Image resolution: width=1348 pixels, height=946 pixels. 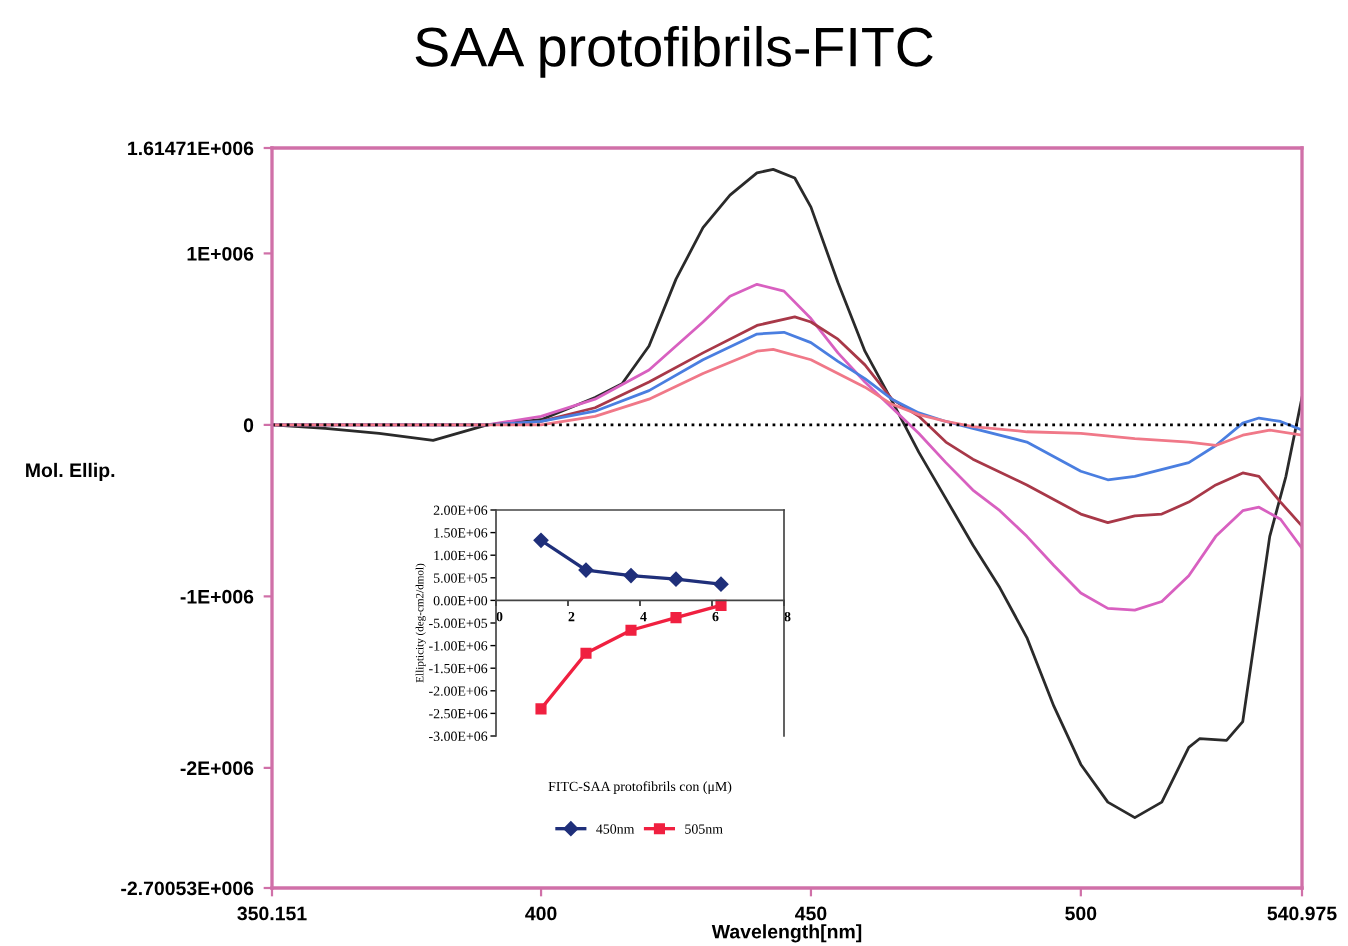 What do you see at coordinates (786, 933) in the screenshot?
I see `x-axis-title: Wavelength[nm]` at bounding box center [786, 933].